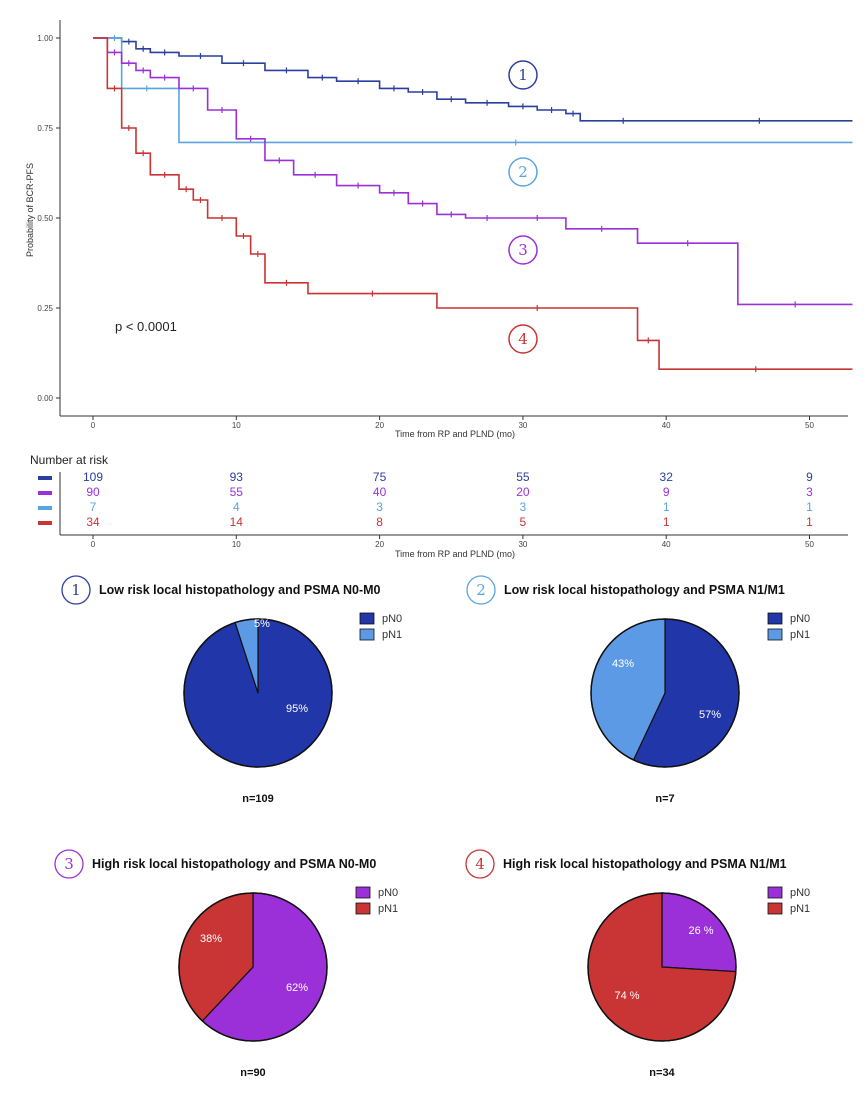 This screenshot has width=866, height=1098. Describe the element at coordinates (710, 715) in the screenshot. I see `pie-slice-label: 57%` at that location.